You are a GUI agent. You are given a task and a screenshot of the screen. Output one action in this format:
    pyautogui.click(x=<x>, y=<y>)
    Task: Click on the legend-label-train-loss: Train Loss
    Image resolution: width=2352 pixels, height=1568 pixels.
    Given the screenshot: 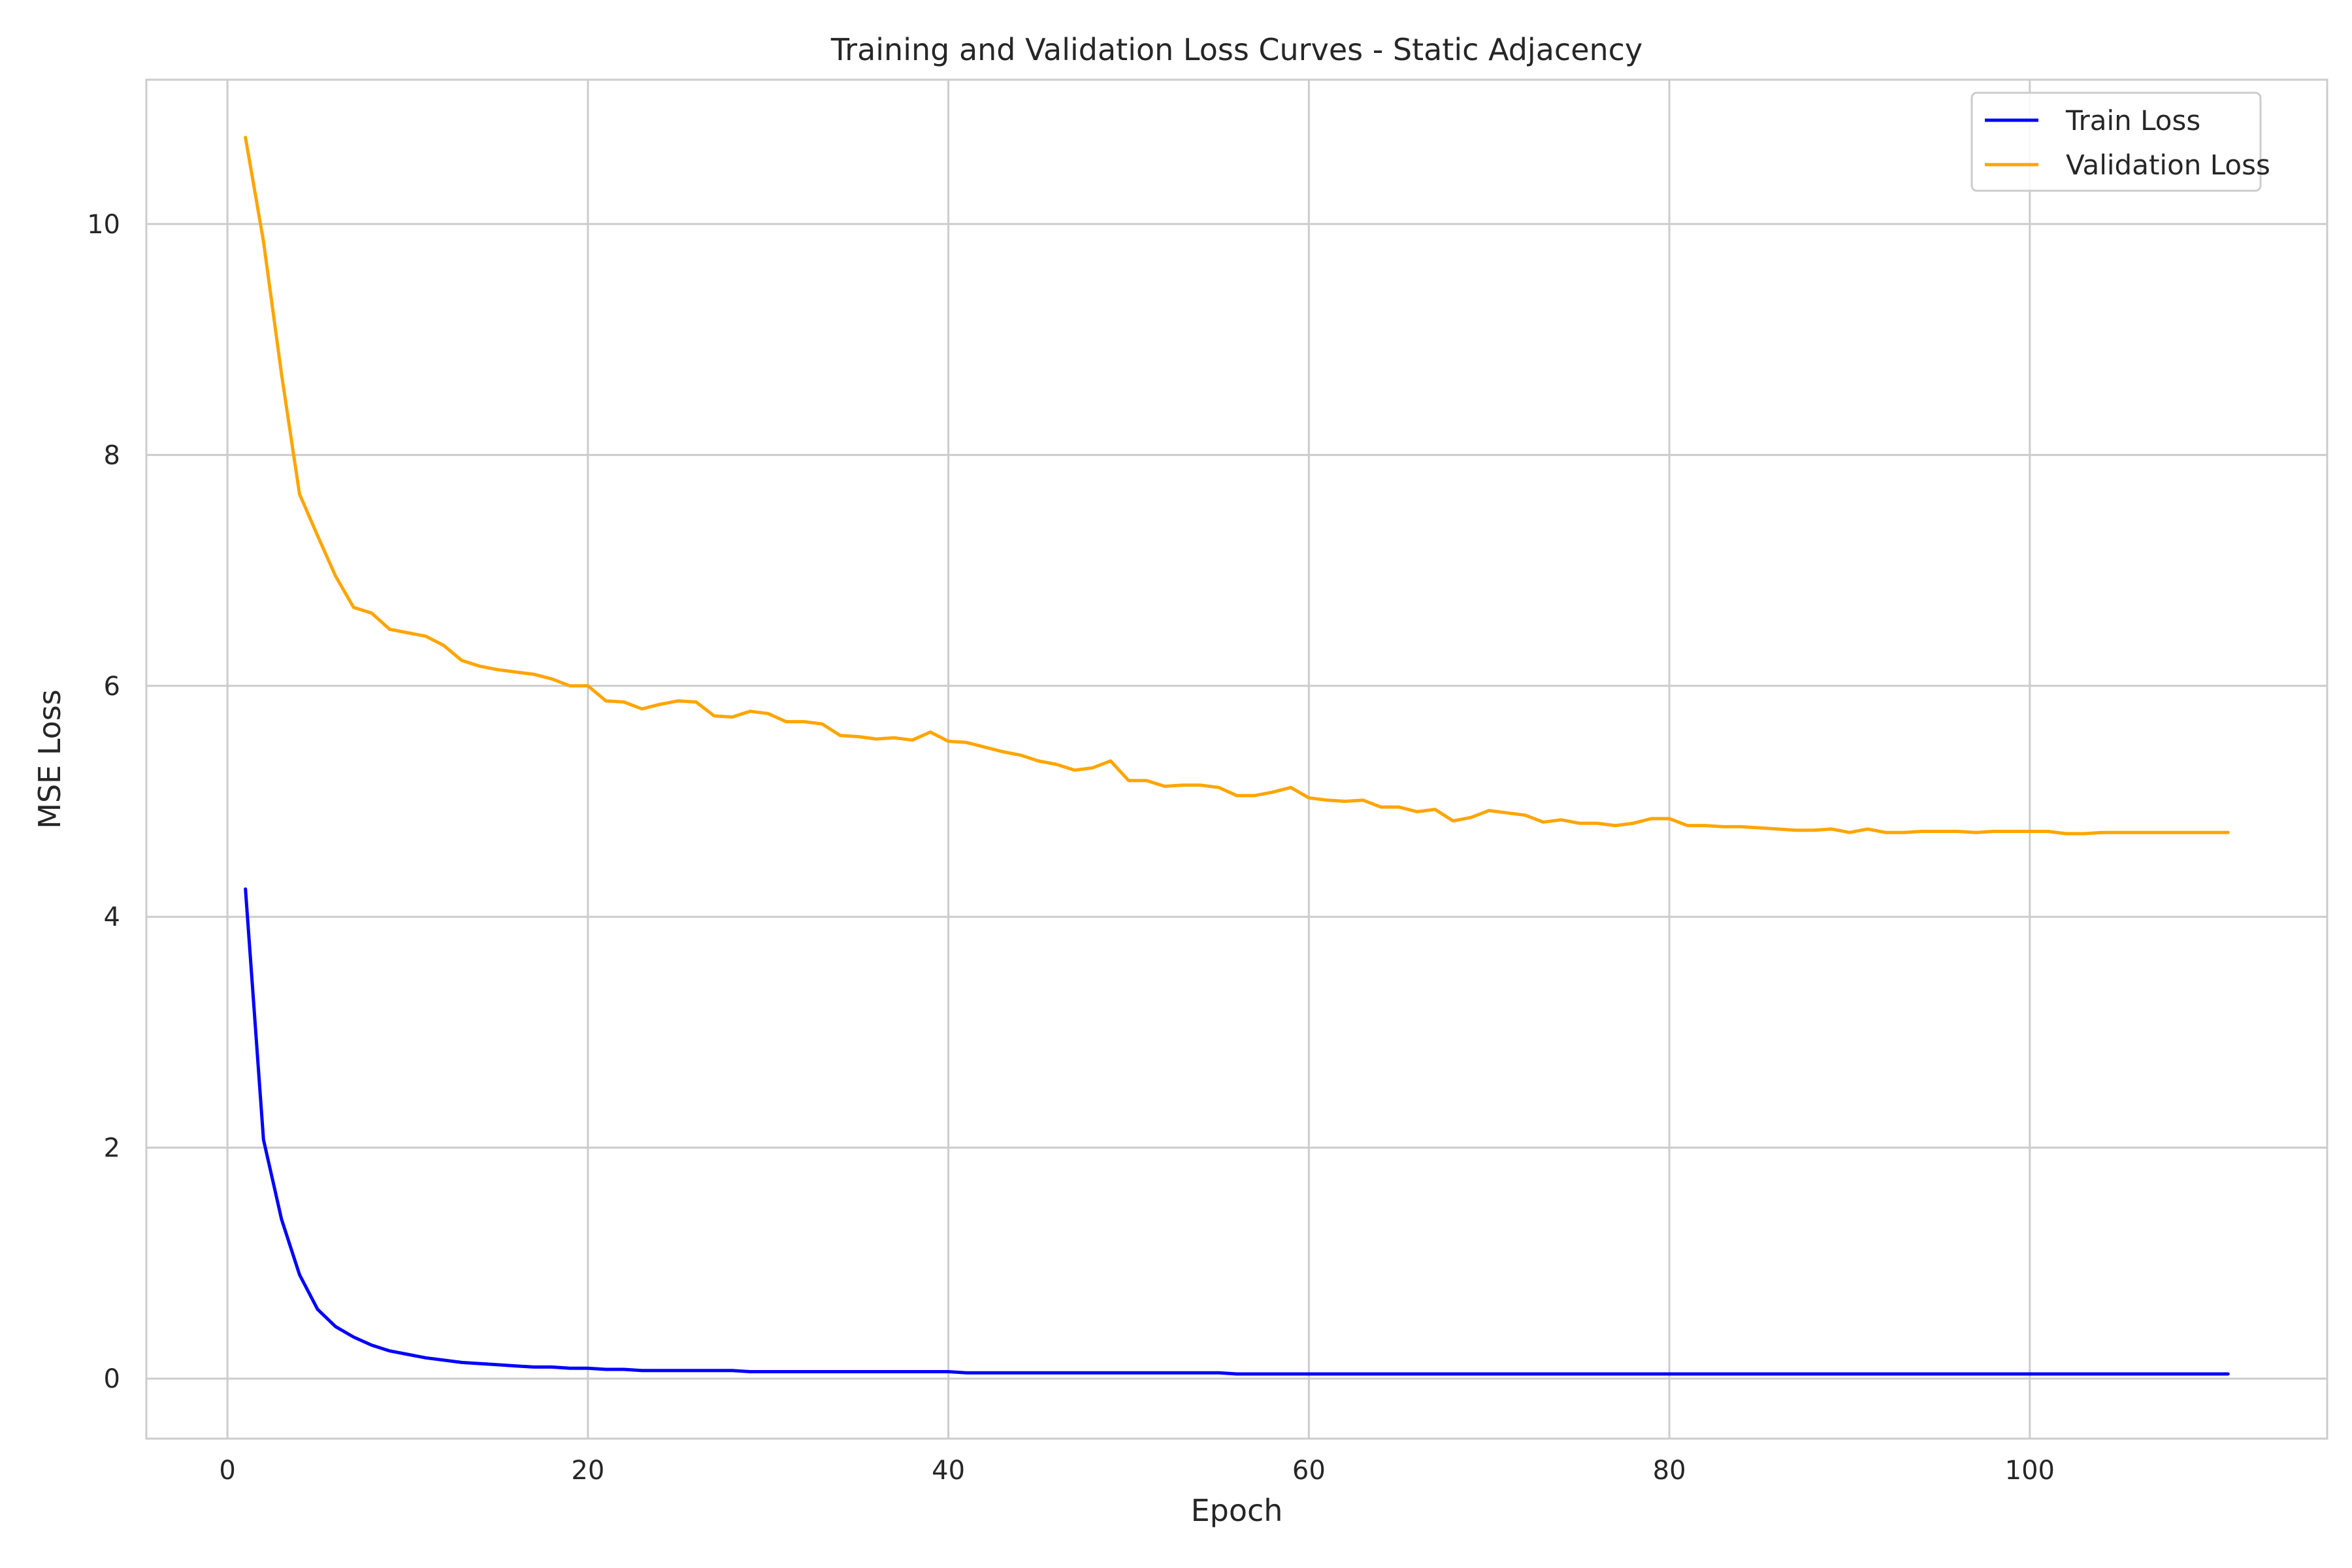 What is the action you would take?
    pyautogui.click(x=2132, y=121)
    